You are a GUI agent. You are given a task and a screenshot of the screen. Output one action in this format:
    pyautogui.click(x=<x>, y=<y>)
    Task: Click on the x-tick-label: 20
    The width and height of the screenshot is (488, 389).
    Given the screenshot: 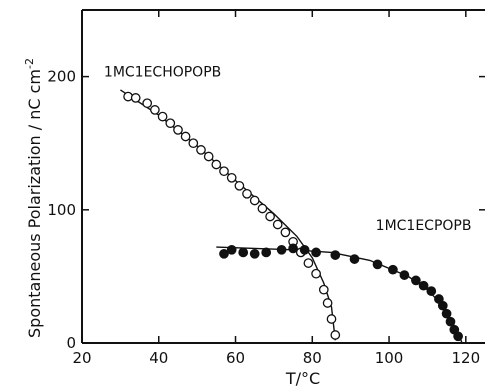 What is the action you would take?
    pyautogui.click(x=81, y=358)
    